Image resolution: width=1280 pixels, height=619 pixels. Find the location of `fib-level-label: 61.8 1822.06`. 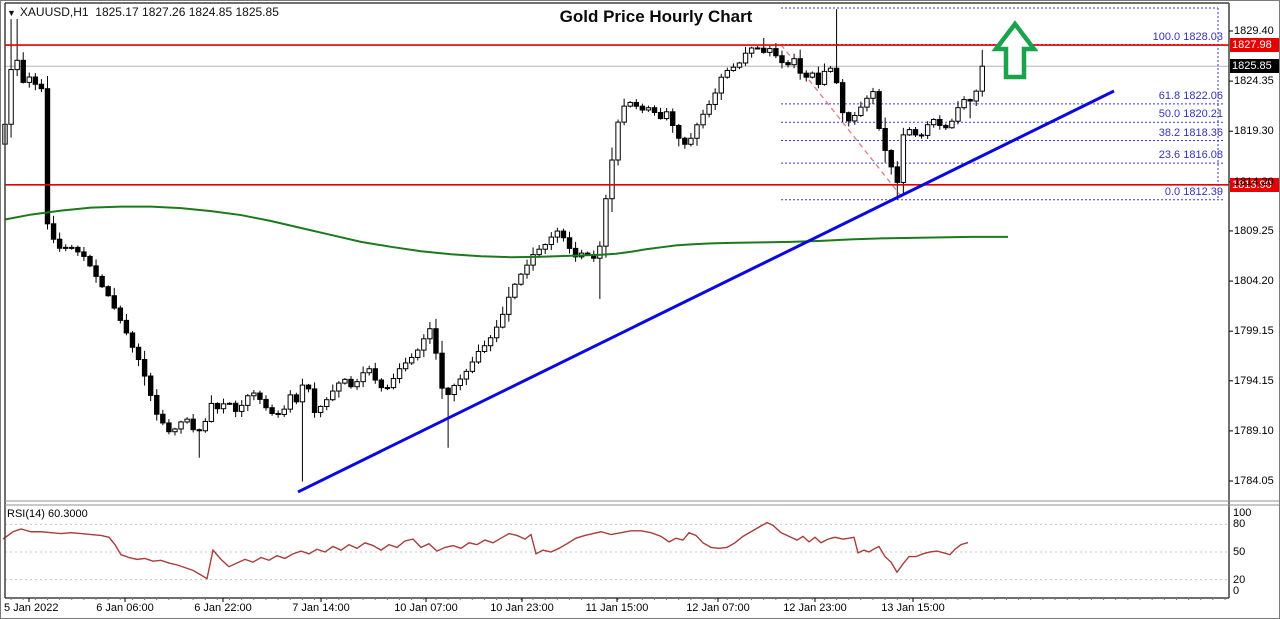

fib-level-label: 61.8 1822.06 is located at coordinates (1190, 95).